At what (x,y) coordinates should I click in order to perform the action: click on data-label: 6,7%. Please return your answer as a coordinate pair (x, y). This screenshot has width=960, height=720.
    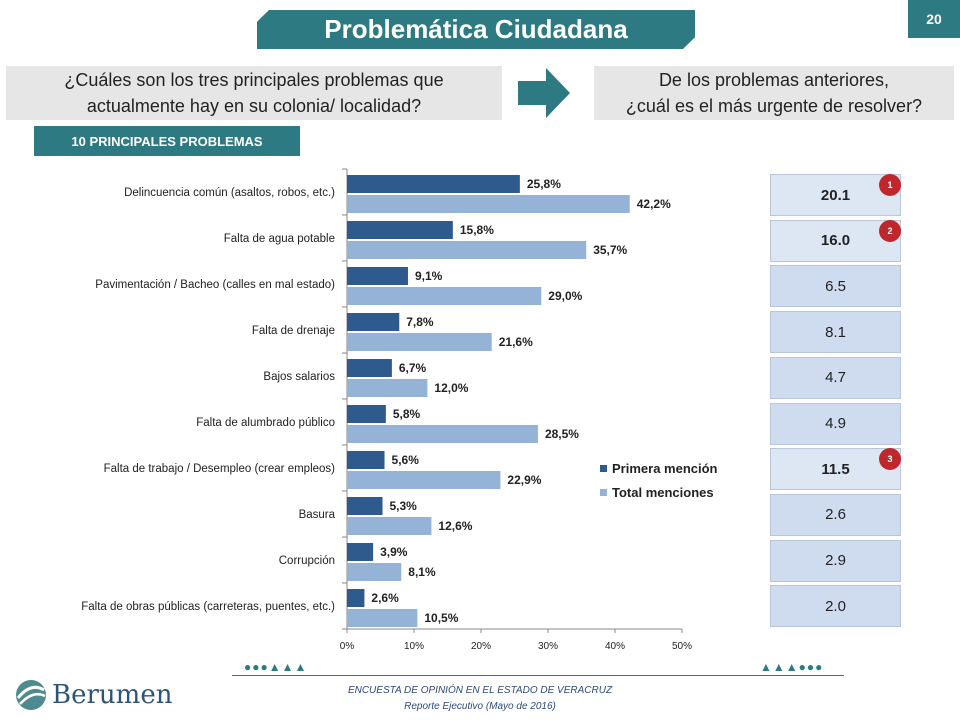
    Looking at the image, I should click on (413, 368).